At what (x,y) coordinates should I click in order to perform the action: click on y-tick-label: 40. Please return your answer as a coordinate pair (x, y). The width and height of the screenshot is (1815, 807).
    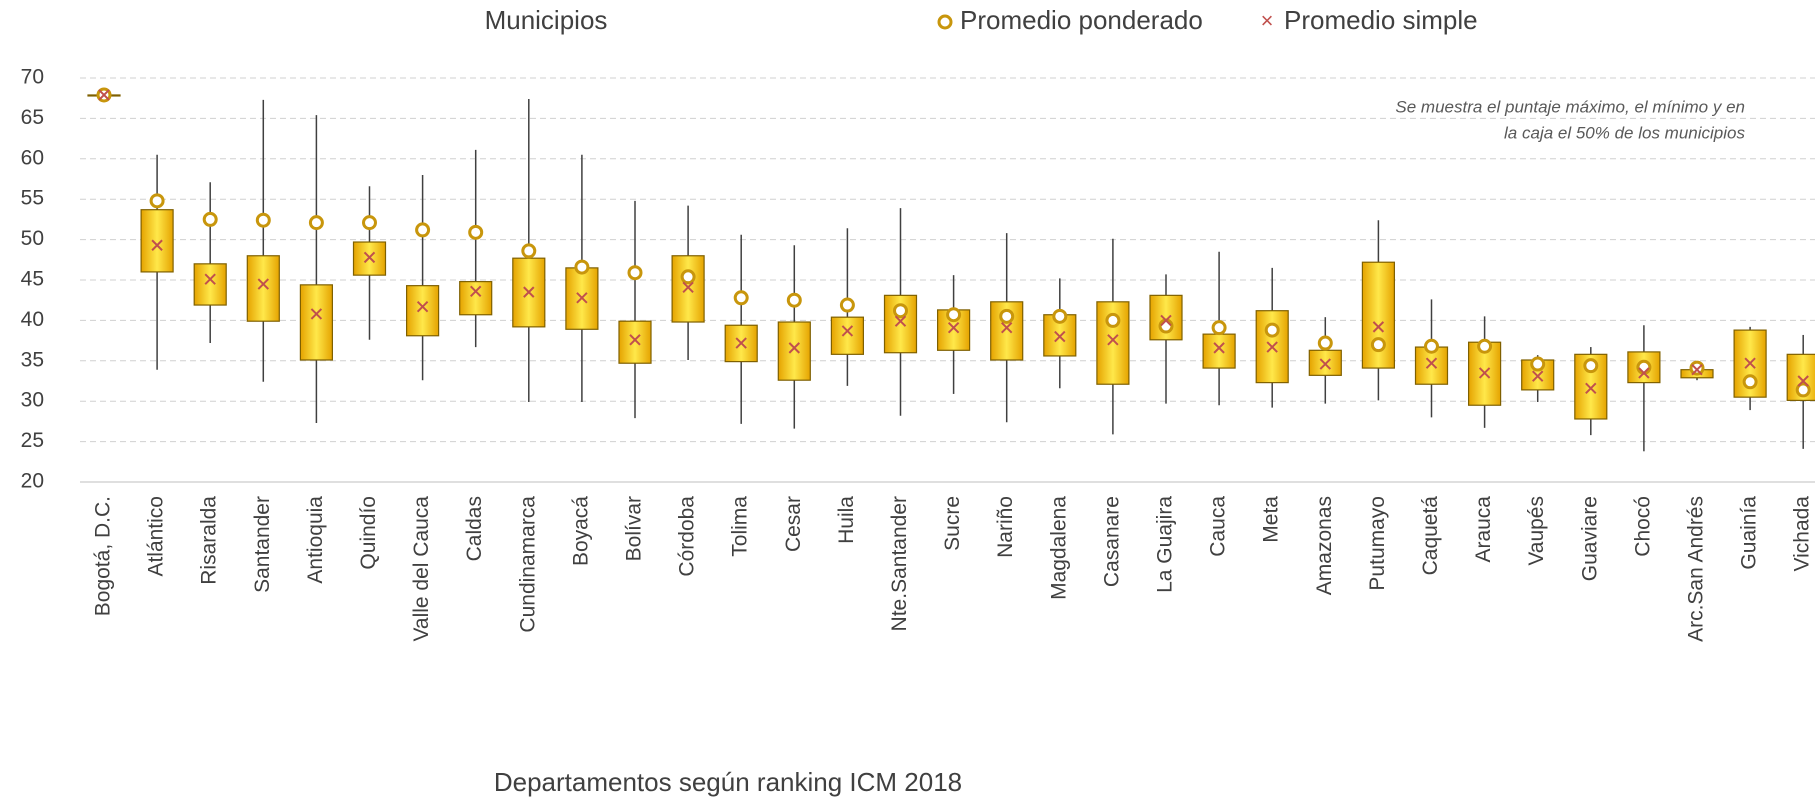
    Looking at the image, I should click on (32, 319).